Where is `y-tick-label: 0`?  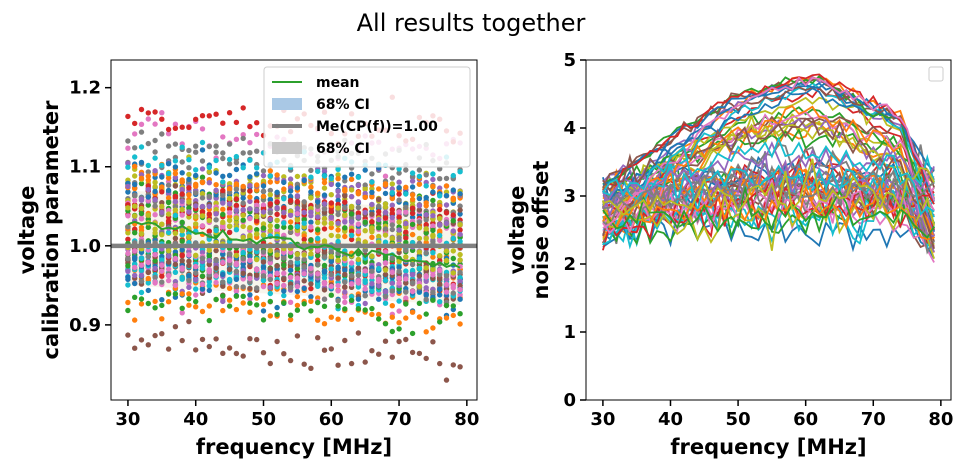 y-tick-label: 0 is located at coordinates (569, 400).